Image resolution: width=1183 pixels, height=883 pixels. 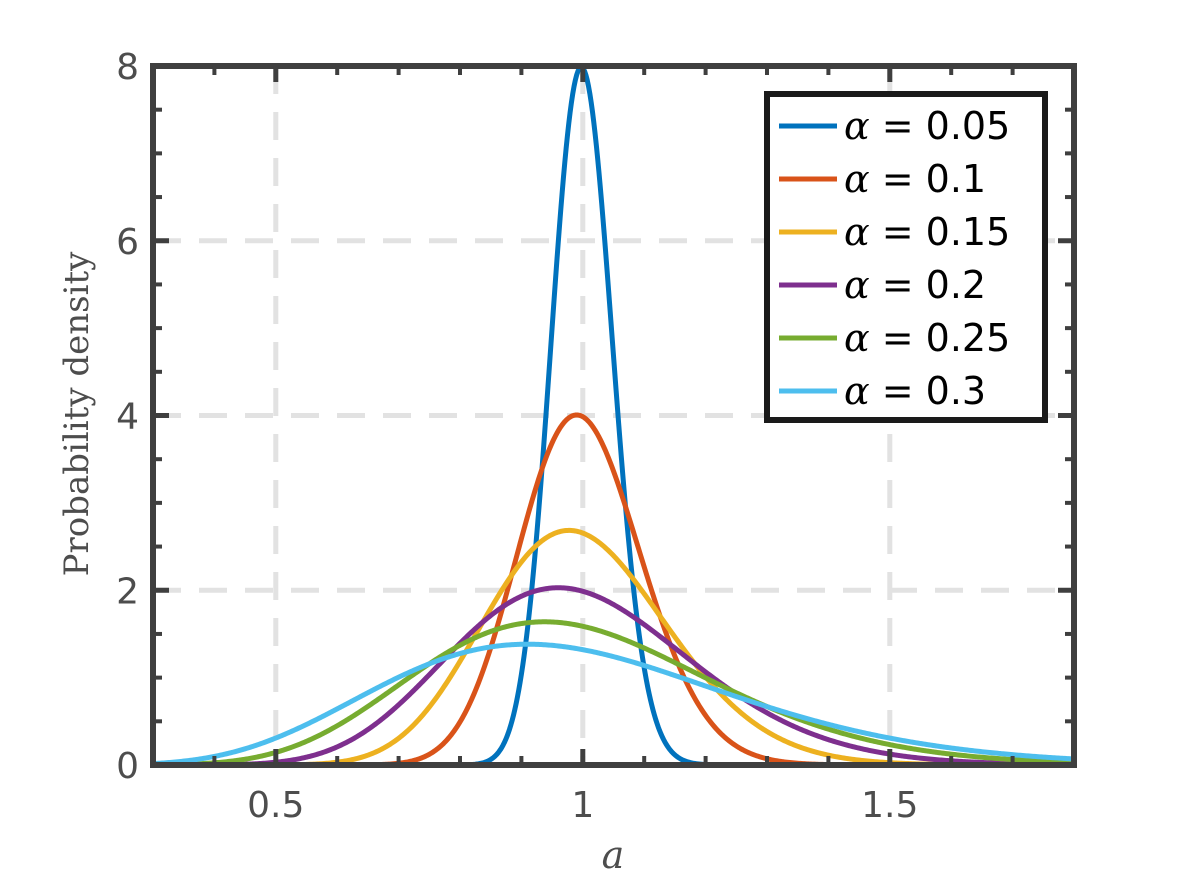 I want to click on y-tick-label: 4, so click(x=127, y=417).